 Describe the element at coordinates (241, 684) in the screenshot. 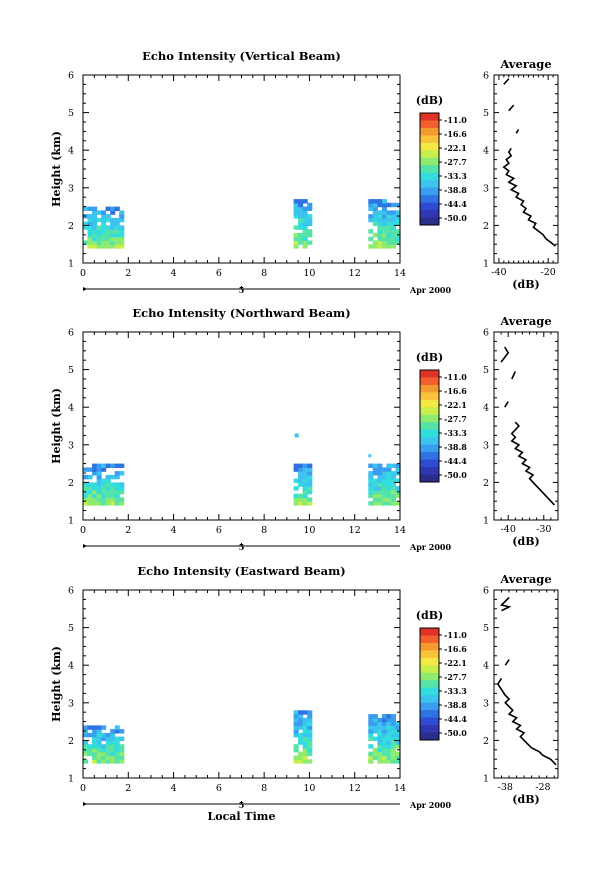

I see `plot-frame` at that location.